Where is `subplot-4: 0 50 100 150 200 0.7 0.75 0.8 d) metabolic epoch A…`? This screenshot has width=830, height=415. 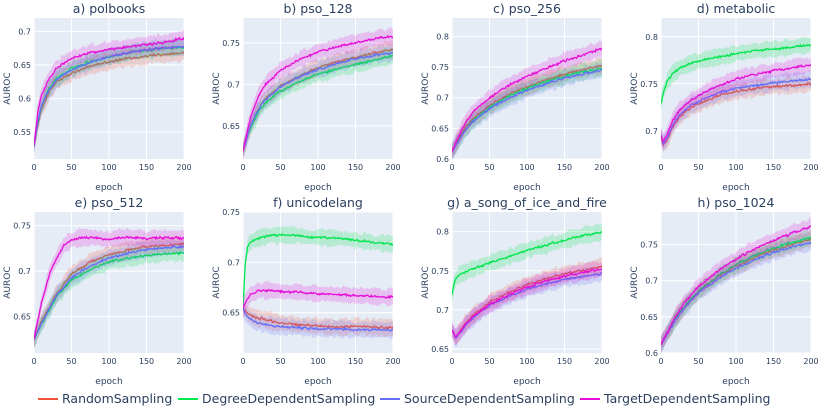
subplot-4: 0 50 100 150 200 0.7 0.75 0.8 d) metabolic epoch A… is located at coordinates (724, 97).